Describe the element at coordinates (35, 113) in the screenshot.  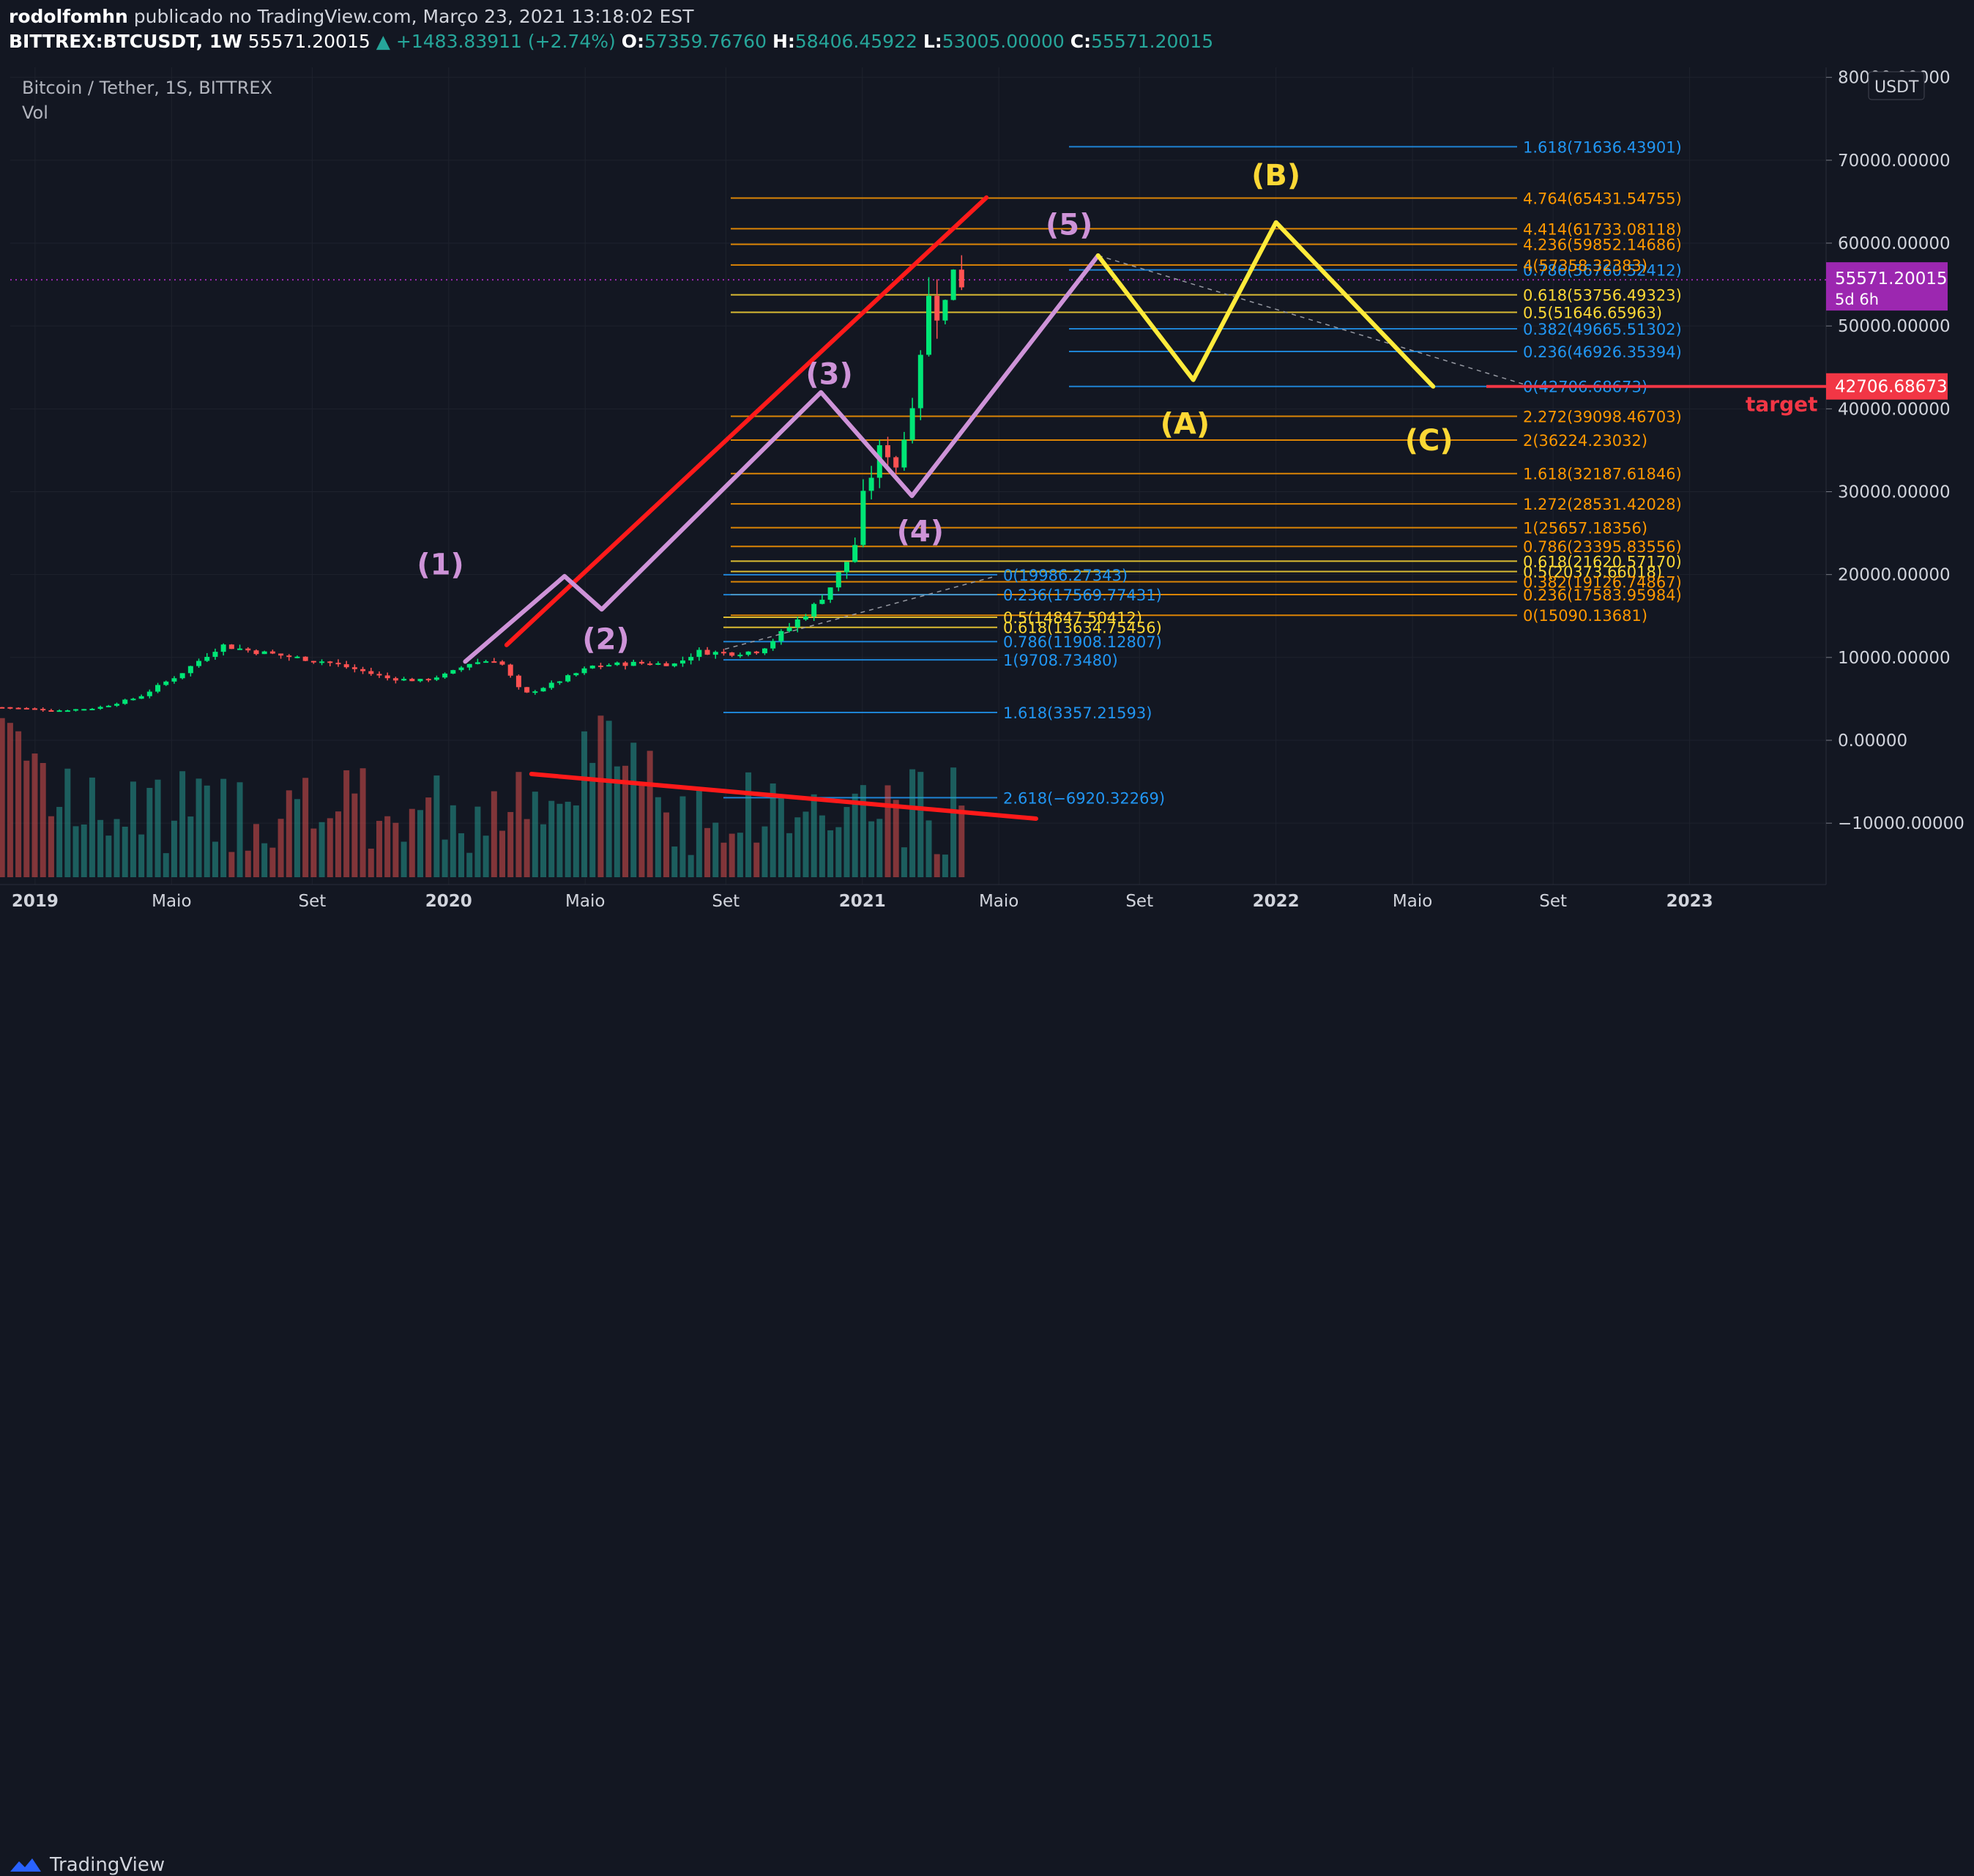
I see `volume-legend-title: Vol` at that location.